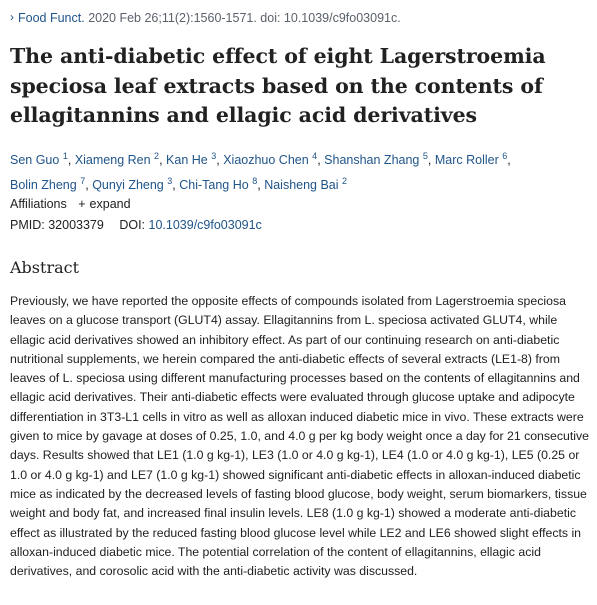 This screenshot has width=597, height=605. I want to click on affiliation-ref: 8, so click(255, 181).